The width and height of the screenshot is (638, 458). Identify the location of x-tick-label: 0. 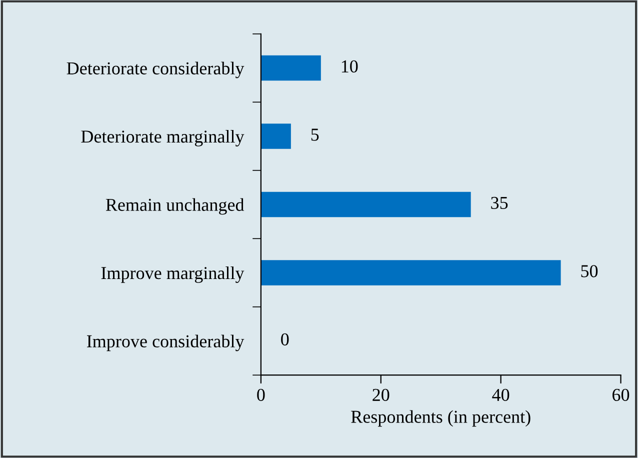
(261, 395).